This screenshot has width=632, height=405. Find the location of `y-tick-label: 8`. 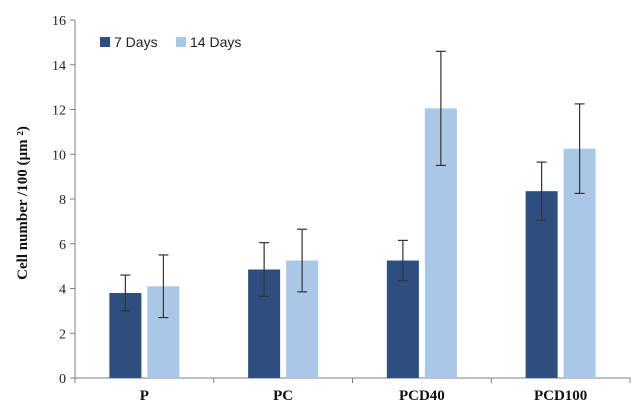

y-tick-label: 8 is located at coordinates (62, 200).